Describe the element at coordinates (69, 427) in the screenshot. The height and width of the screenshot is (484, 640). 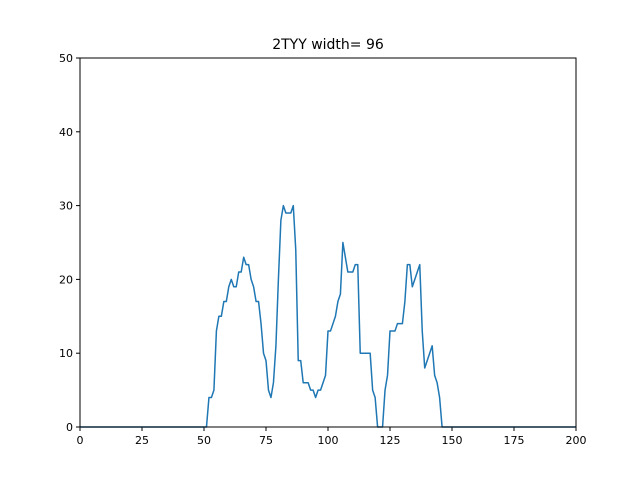
I see `y-tick-label: 0` at that location.